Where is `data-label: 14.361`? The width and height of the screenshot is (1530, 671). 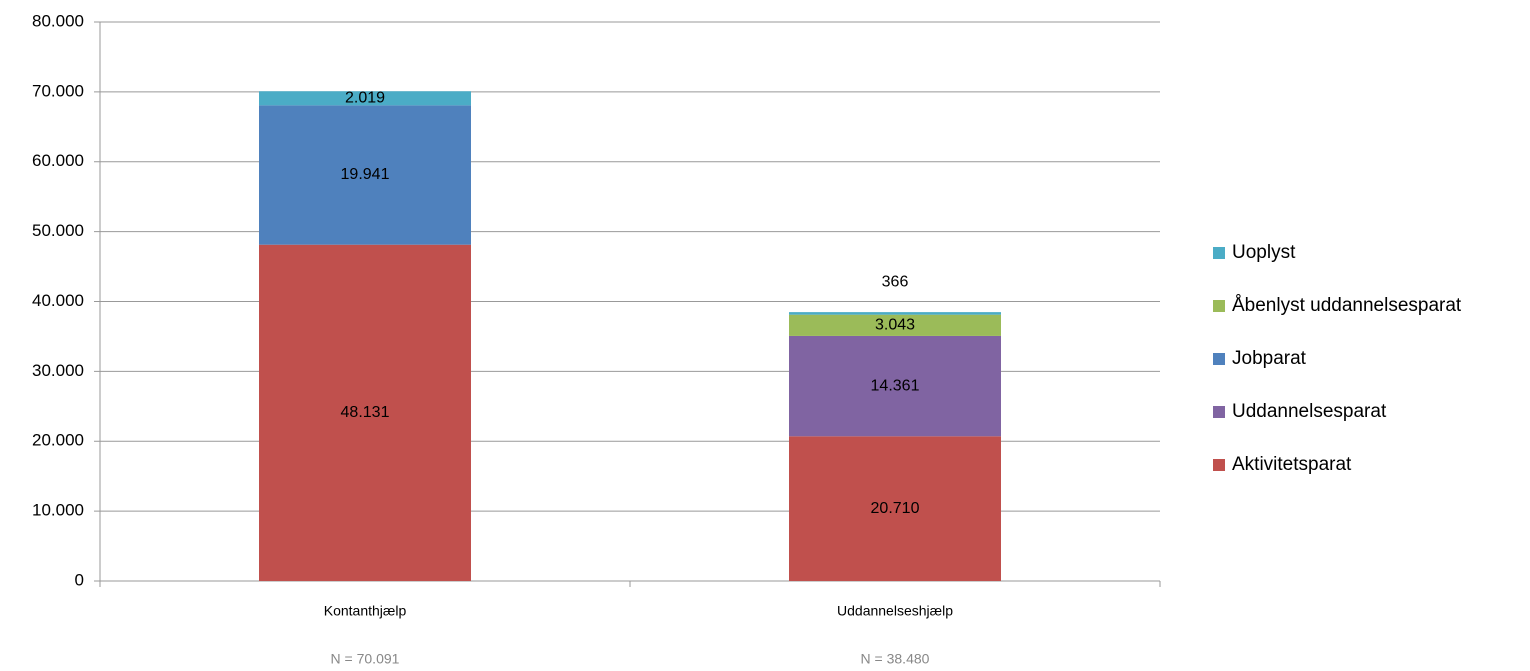
data-label: 14.361 is located at coordinates (895, 385).